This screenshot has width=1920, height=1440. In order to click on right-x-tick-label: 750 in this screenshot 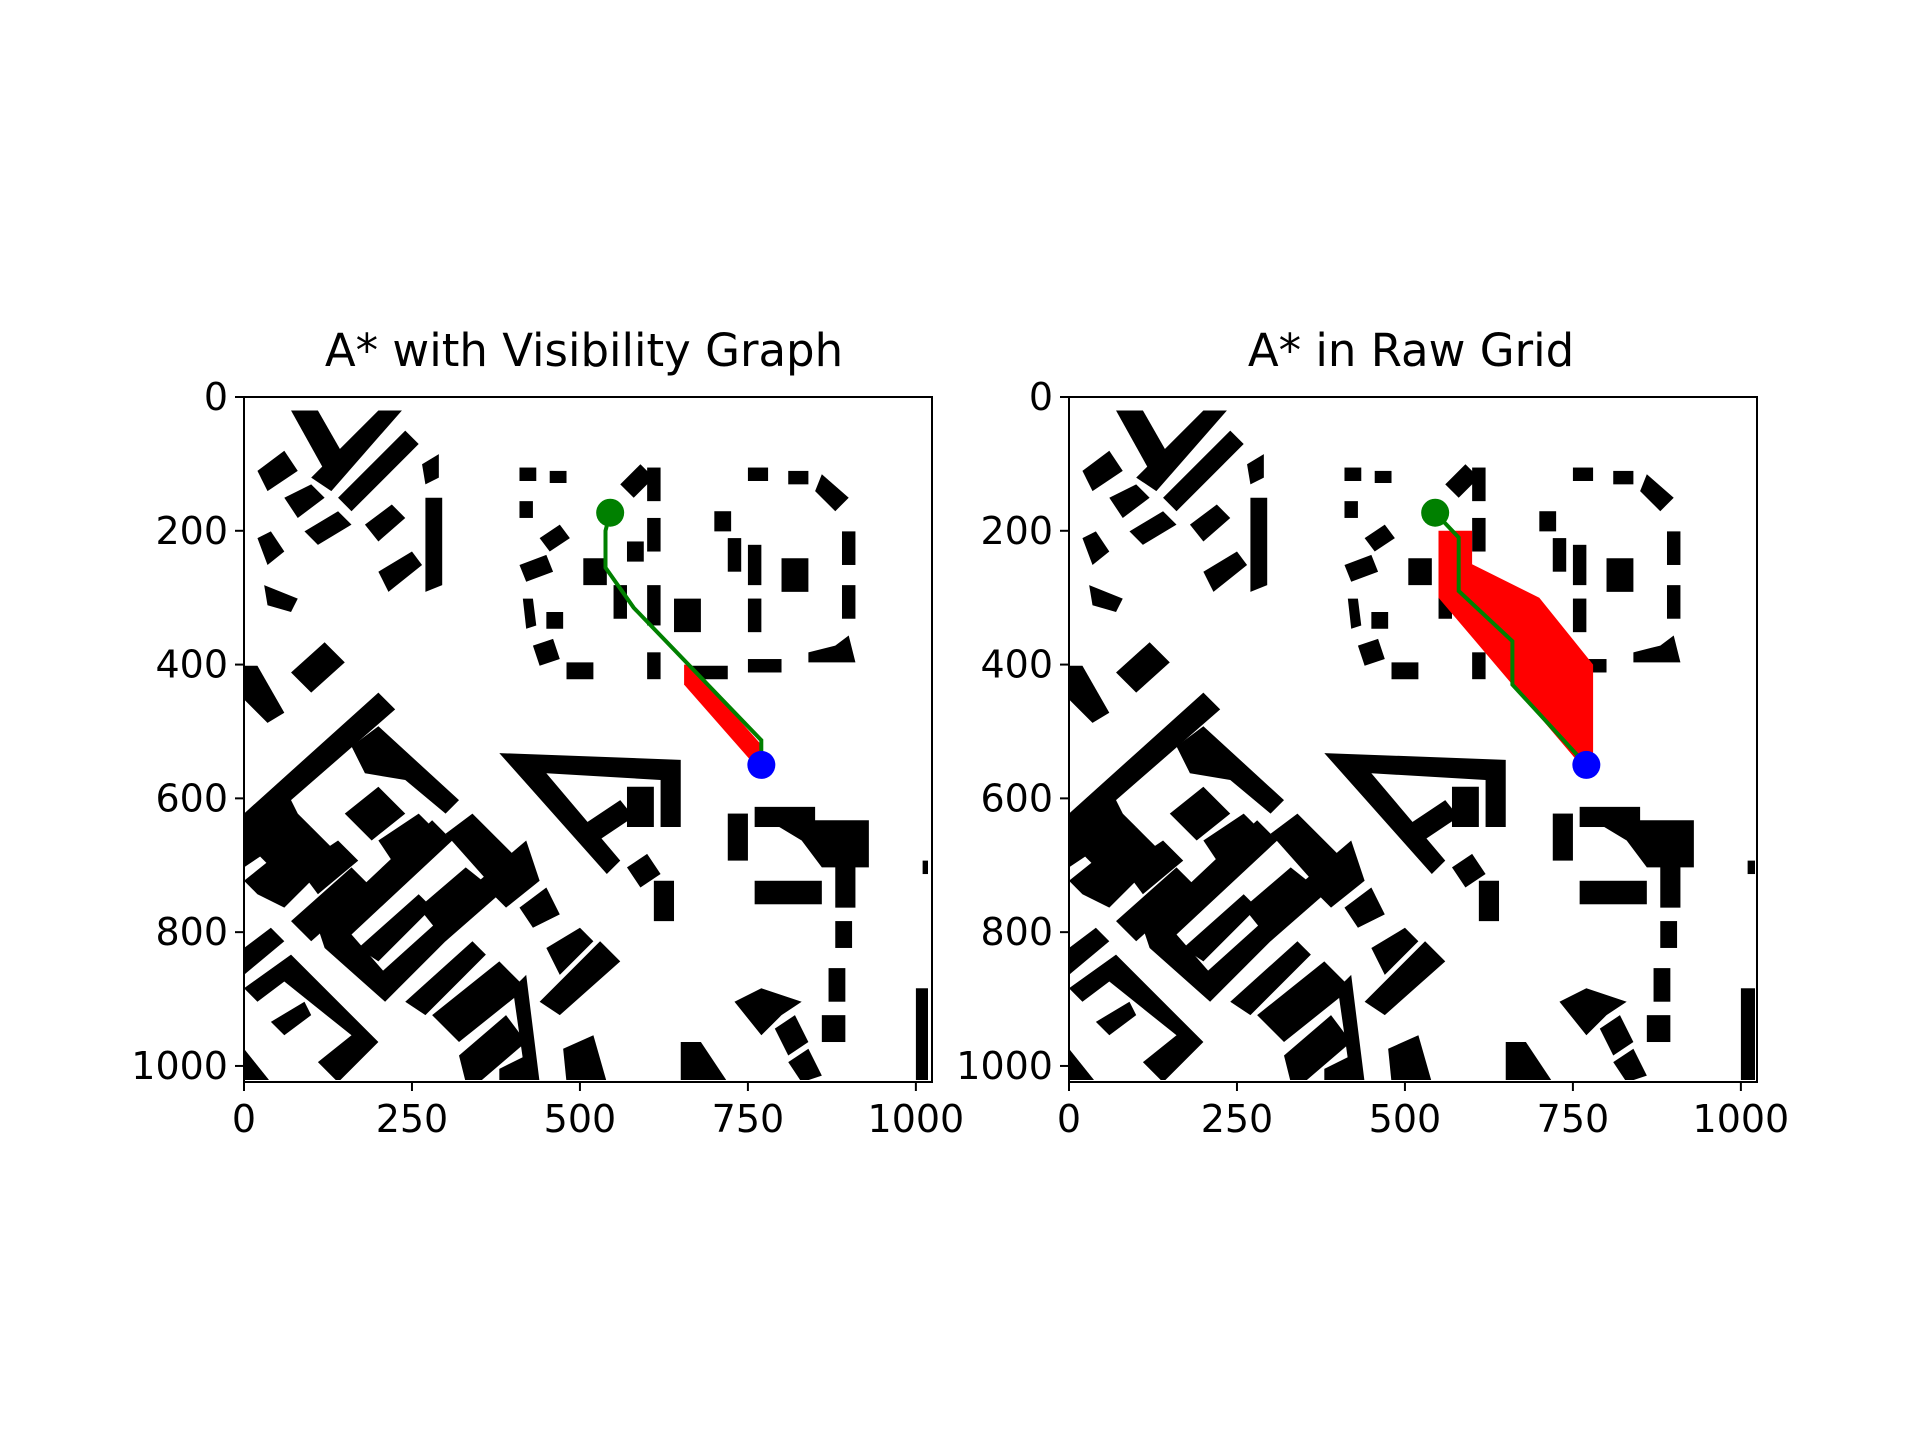, I will do `click(1573, 1119)`.